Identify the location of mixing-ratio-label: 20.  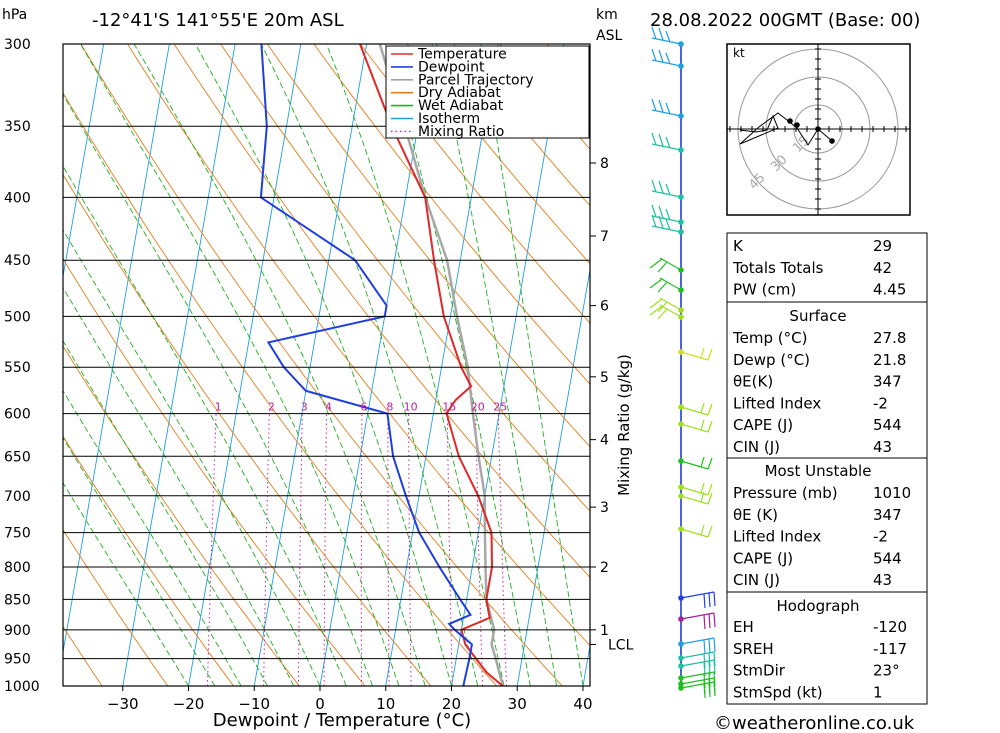
(478, 407).